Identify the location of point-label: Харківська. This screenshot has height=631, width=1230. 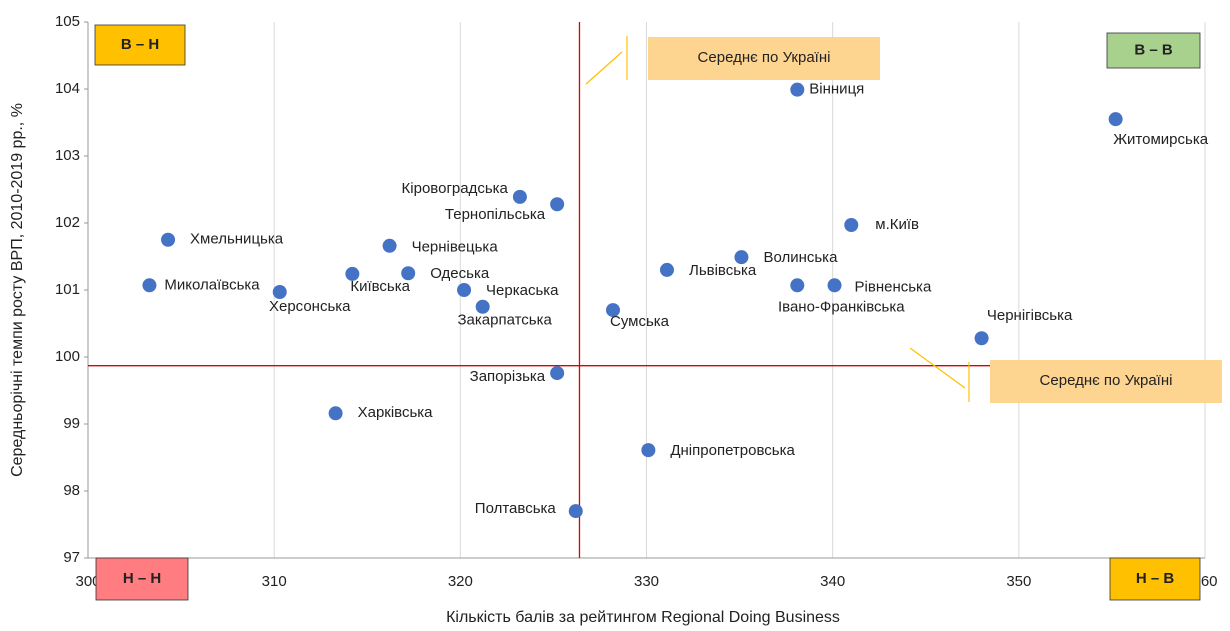
(396, 412).